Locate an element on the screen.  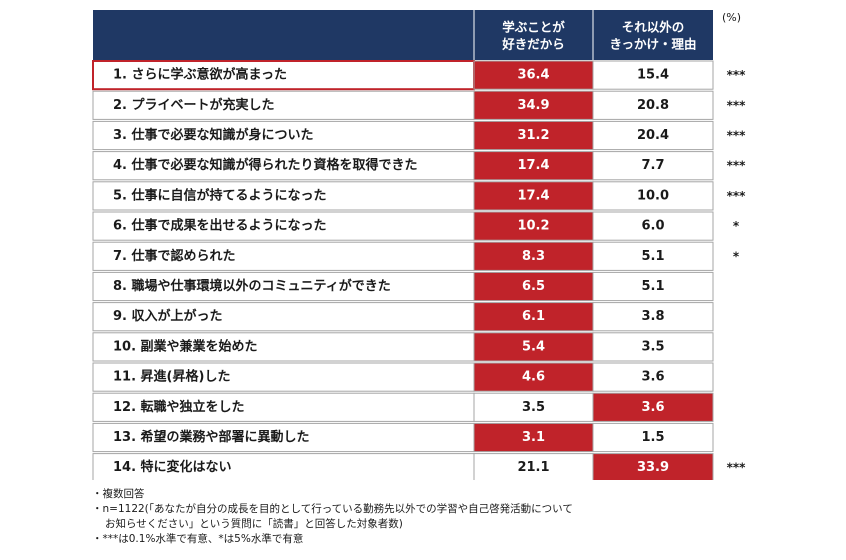
value-label: 20.4 is located at coordinates (653, 135).